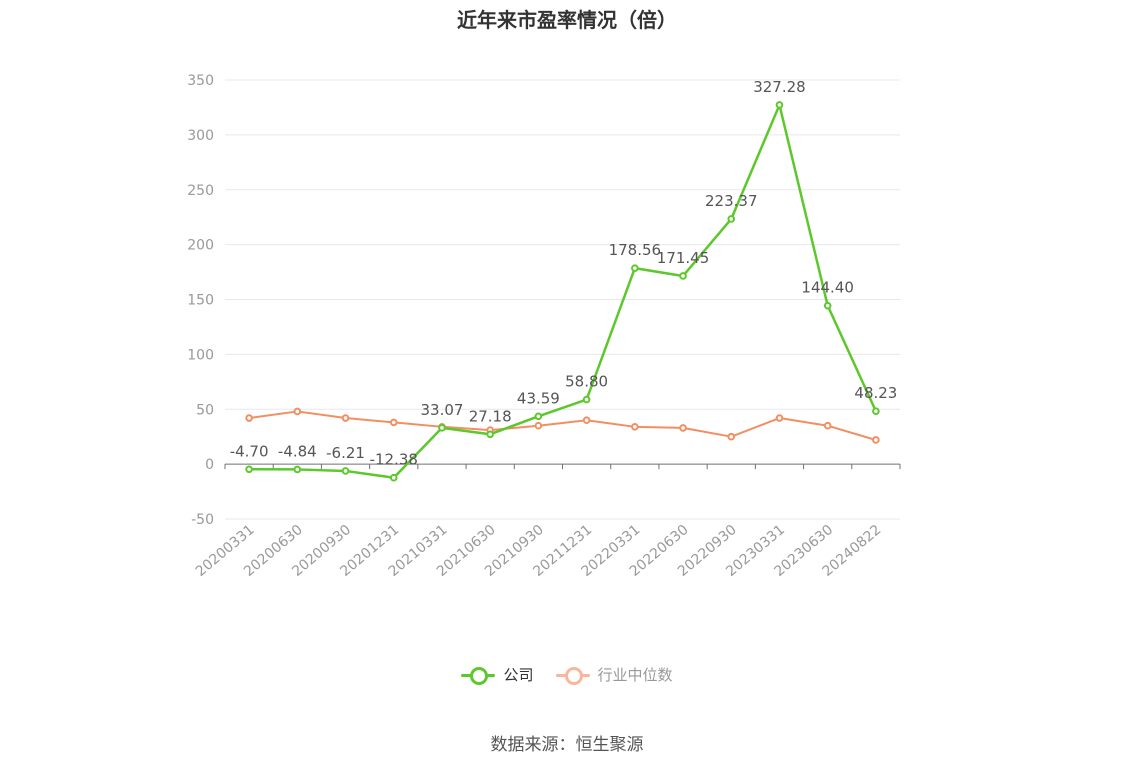 This screenshot has height=766, width=1134. What do you see at coordinates (731, 201) in the screenshot?
I see `data-label: 223.37` at bounding box center [731, 201].